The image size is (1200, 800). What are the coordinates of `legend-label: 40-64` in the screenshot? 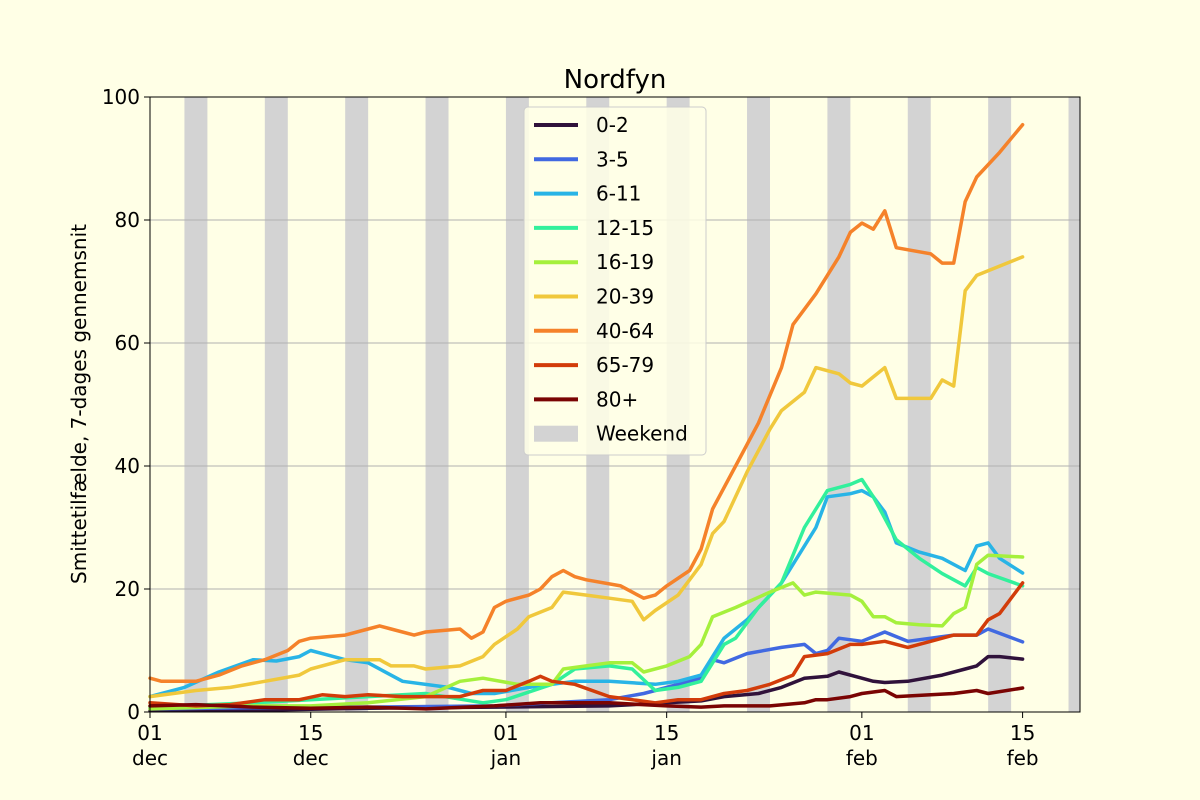 It's located at (625, 331).